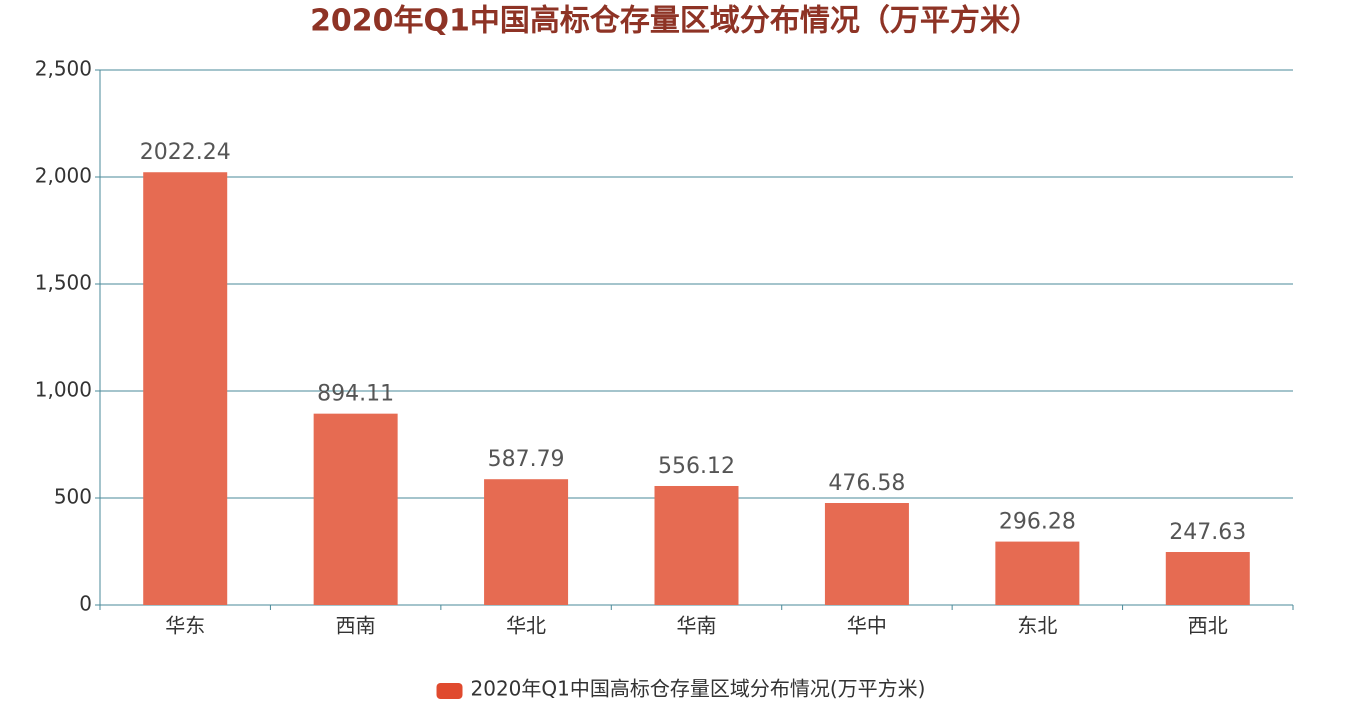  What do you see at coordinates (1207, 532) in the screenshot?
I see `value-label: 247.63` at bounding box center [1207, 532].